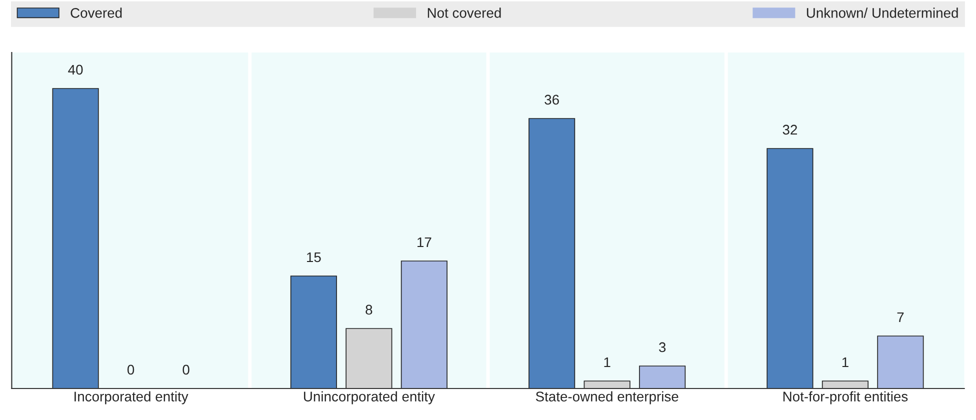  Describe the element at coordinates (551, 99) in the screenshot. I see `data-label: 36` at that location.